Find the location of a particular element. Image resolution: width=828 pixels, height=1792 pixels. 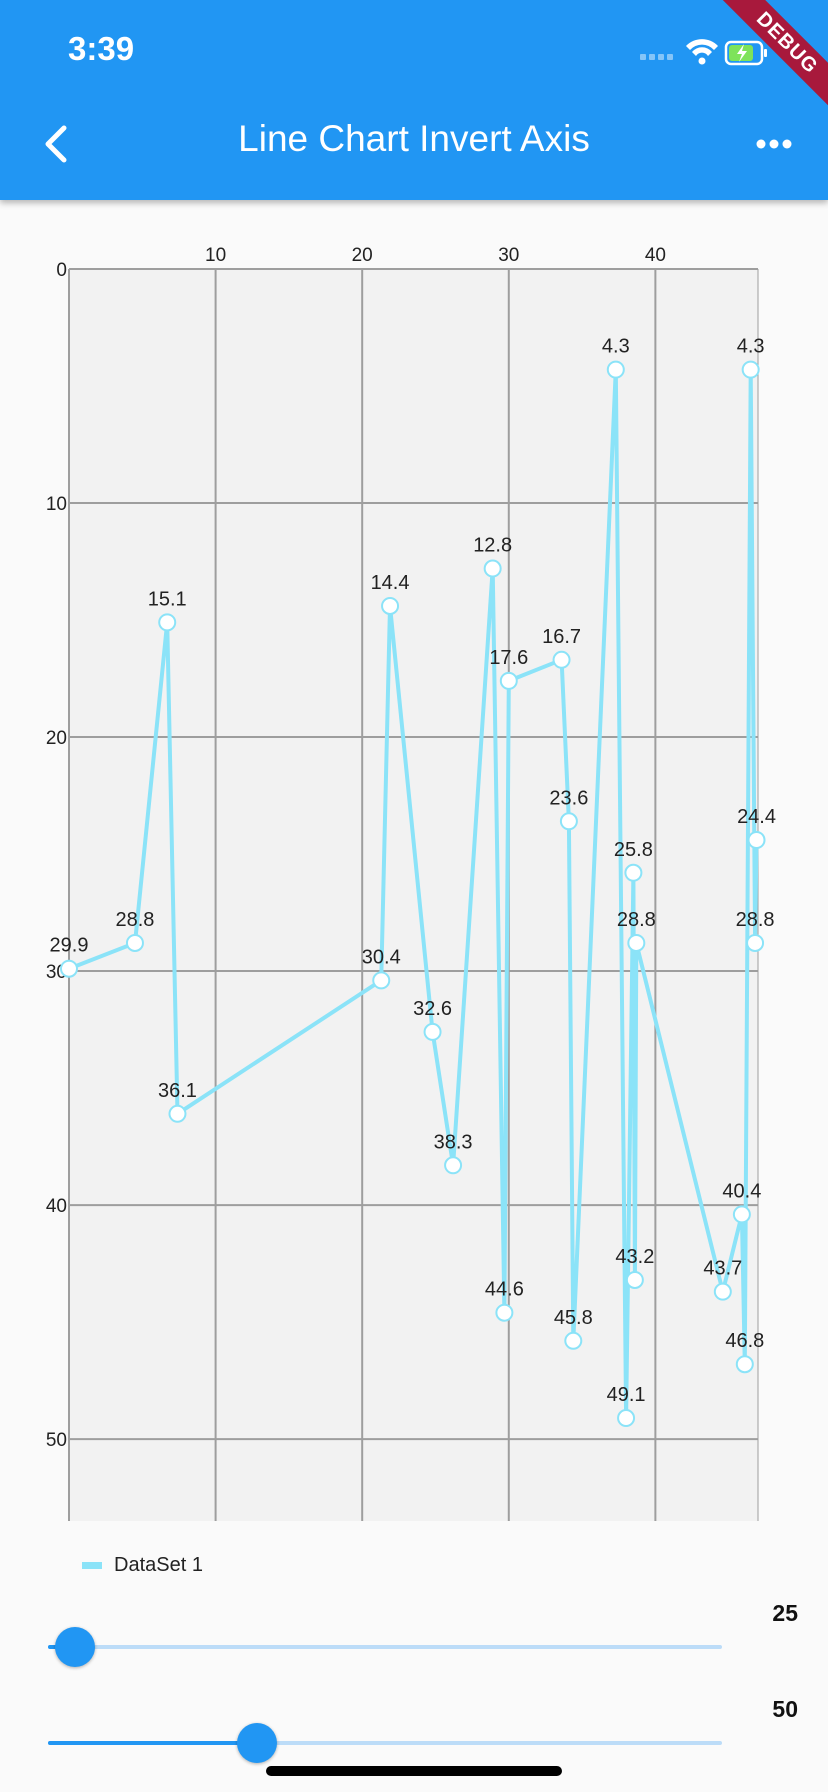

slider-fill is located at coordinates (152, 1743).